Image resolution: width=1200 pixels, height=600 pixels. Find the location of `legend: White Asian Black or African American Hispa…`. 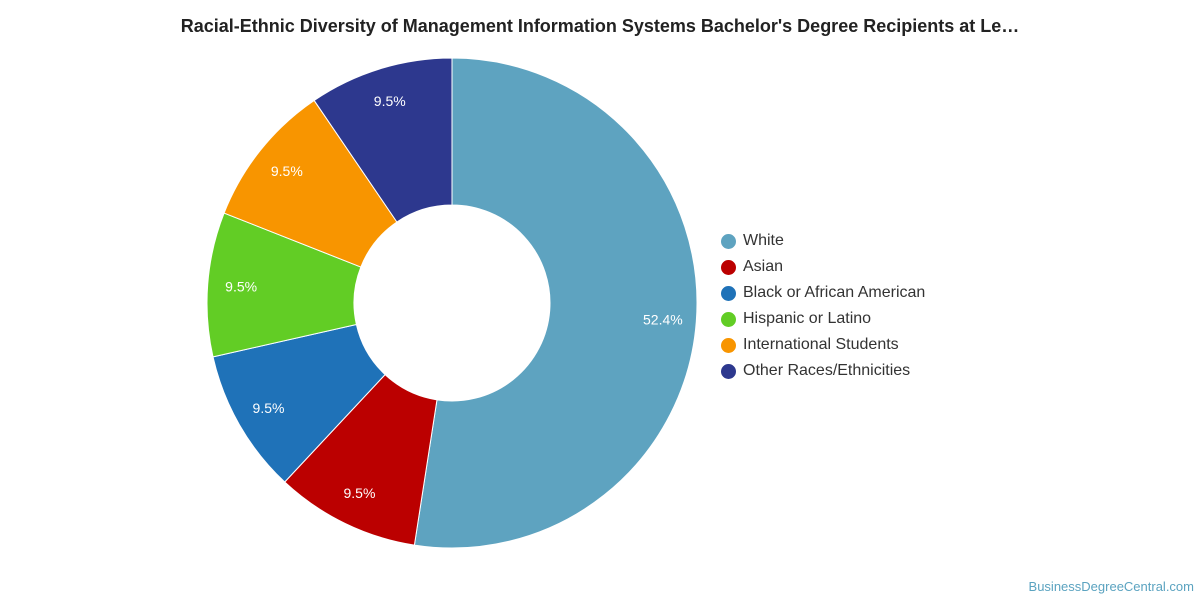

legend: White Asian Black or African American Hispa… is located at coordinates (823, 306).